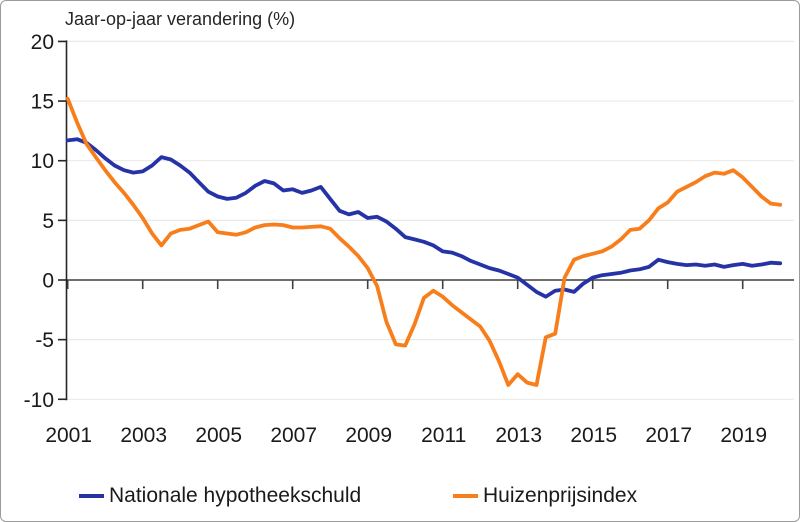 This screenshot has height=522, width=800. Describe the element at coordinates (42, 102) in the screenshot. I see `y-tick-label-15: 15` at that location.